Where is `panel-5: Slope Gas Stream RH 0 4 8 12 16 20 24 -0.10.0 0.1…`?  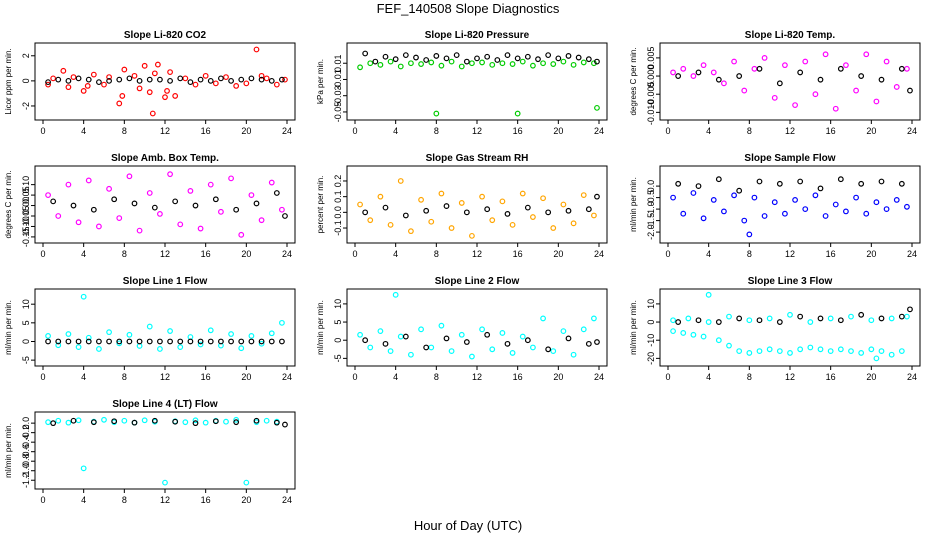
panel-5: Slope Gas Stream RH 0 4 8 12 16 20 24 -0.10.0 0.1… is located at coordinates (462, 206).